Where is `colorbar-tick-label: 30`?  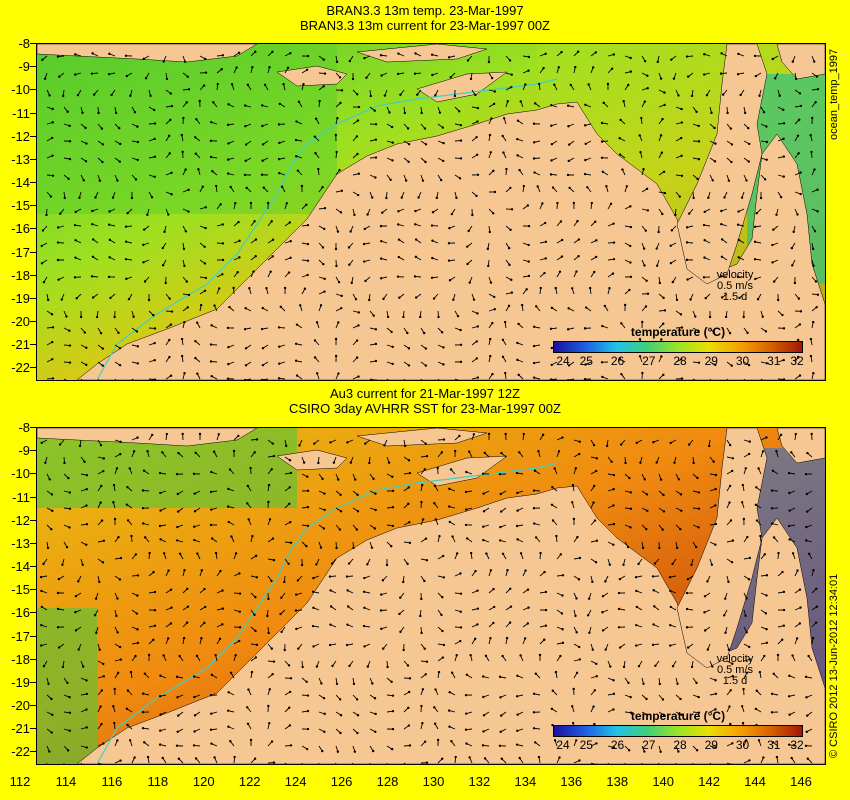
colorbar-tick-label: 30 is located at coordinates (742, 745).